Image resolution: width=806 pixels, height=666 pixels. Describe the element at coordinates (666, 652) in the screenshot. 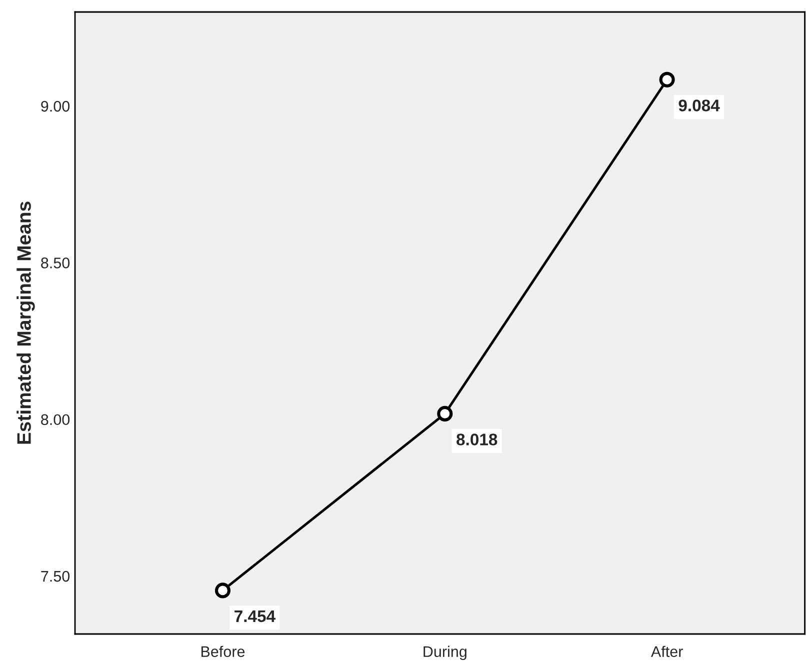

I see `x-tick-label: After` at that location.